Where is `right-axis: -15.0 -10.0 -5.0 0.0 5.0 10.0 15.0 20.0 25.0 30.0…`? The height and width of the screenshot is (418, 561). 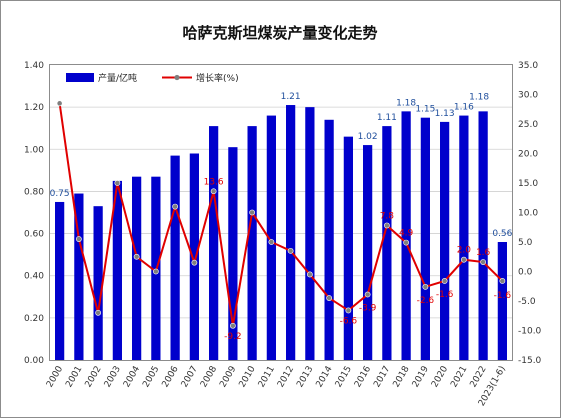
right-axis: -15.0 -10.0 -5.0 0.0 5.0 10.0 15.0 20.0 25.0 30.0… is located at coordinates (530, 213).